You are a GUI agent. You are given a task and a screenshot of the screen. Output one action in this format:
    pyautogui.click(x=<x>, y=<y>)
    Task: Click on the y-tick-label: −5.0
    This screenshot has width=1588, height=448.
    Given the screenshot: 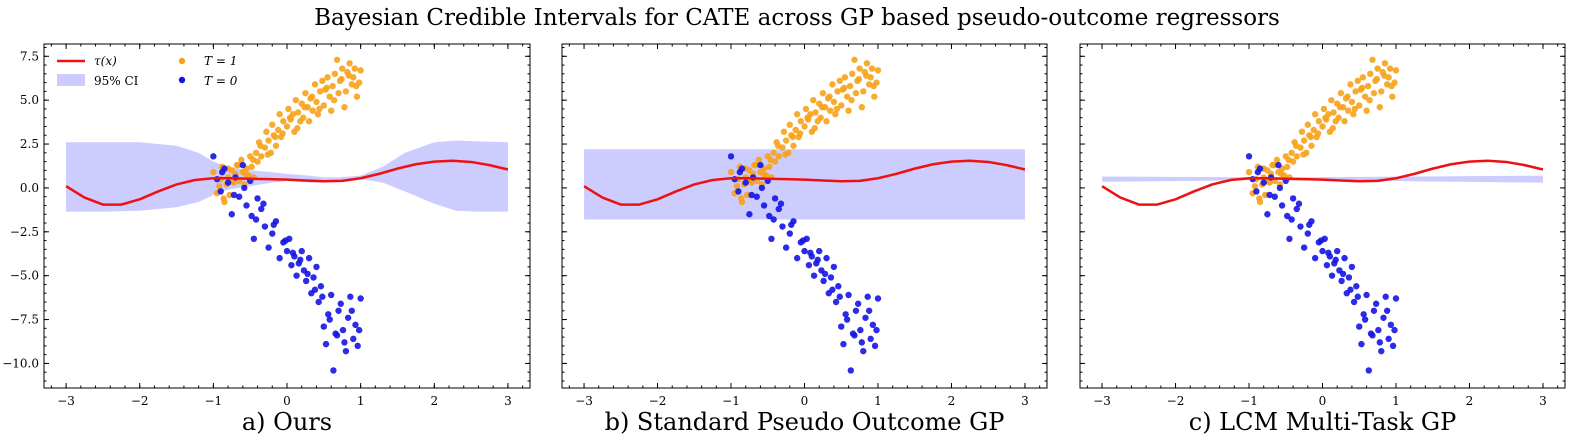 What is the action you would take?
    pyautogui.click(x=24, y=276)
    